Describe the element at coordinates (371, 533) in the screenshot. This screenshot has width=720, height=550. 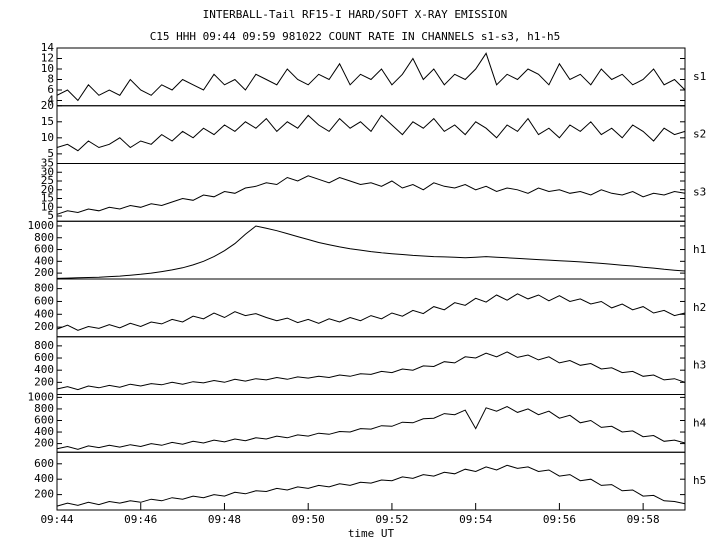
I see `x-axis-label: time UT` at that location.